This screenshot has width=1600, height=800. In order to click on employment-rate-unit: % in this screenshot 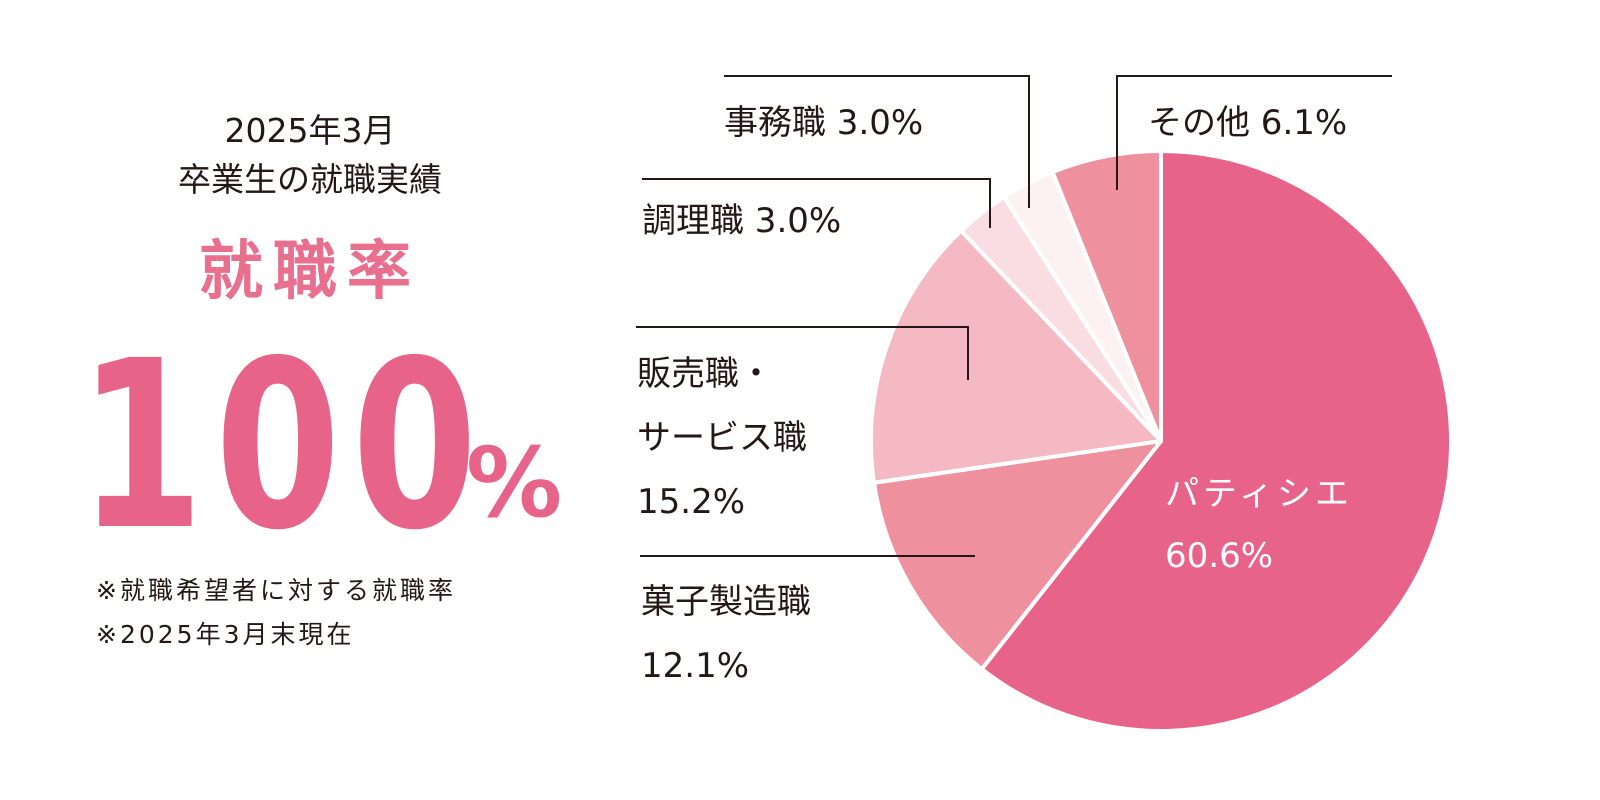, I will do `click(514, 483)`.